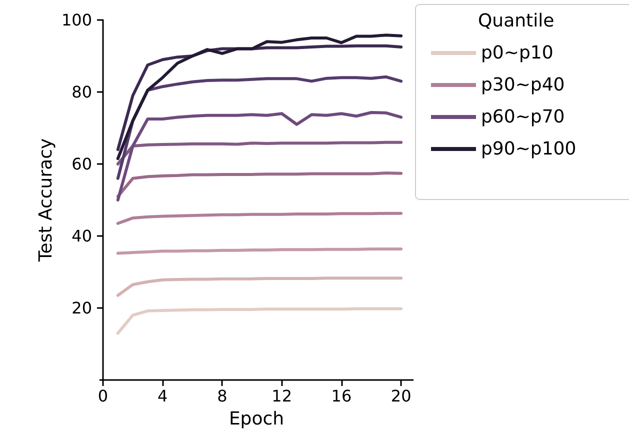  I want to click on x-tick-label: 12, so click(282, 396).